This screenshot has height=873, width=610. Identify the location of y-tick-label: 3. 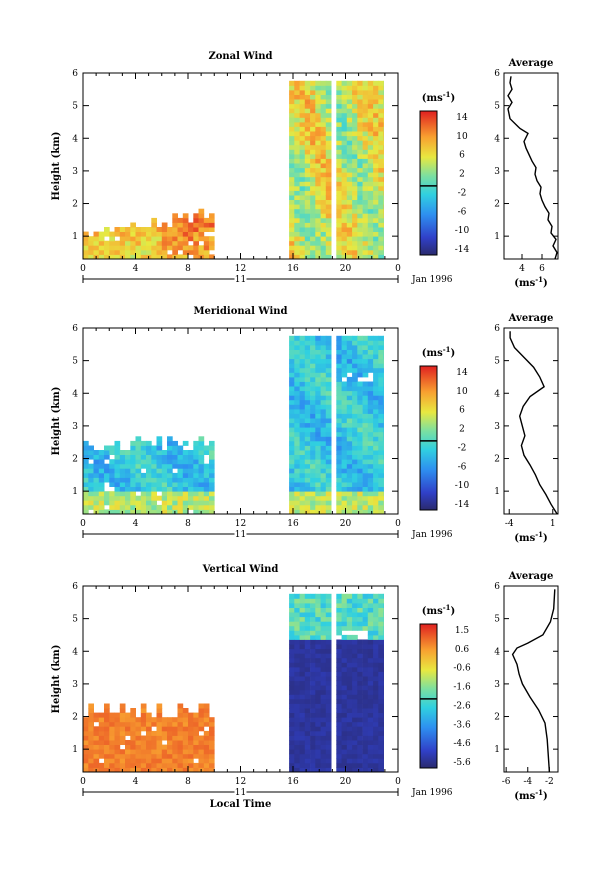
(75, 172).